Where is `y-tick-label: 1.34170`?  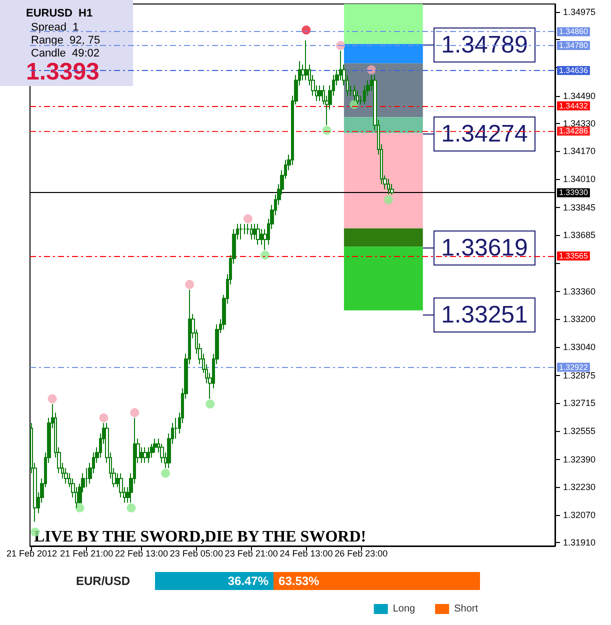
y-tick-label: 1.34170 is located at coordinates (579, 151).